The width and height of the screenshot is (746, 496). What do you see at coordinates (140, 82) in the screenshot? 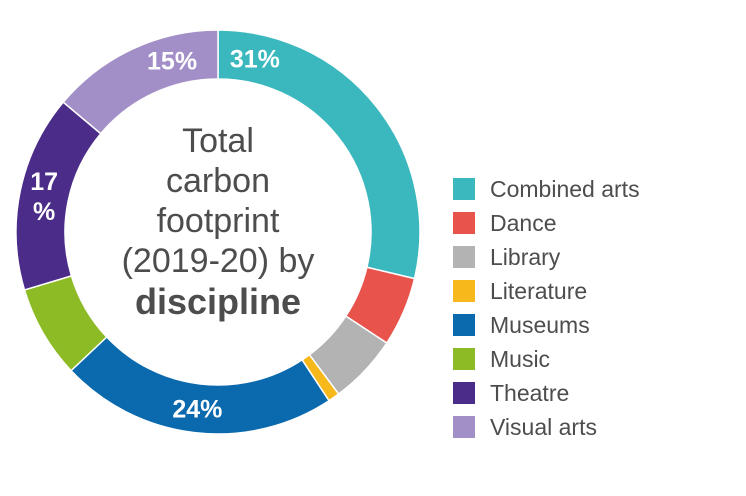
I see `slice-visual-arts` at bounding box center [140, 82].